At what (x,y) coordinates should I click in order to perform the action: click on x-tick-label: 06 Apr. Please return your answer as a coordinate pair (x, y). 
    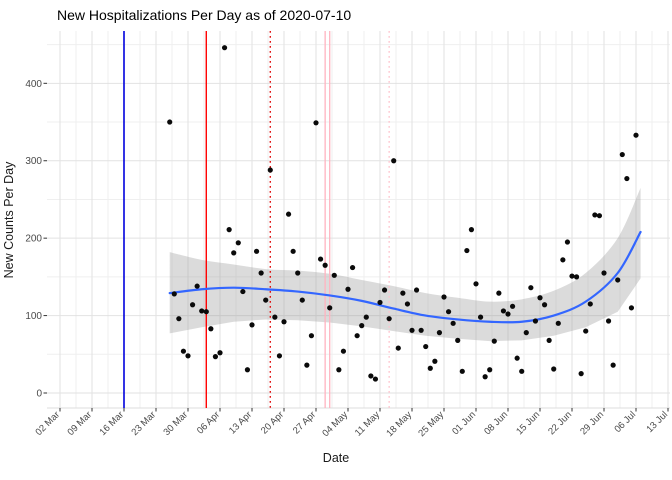
    Looking at the image, I should click on (208, 422).